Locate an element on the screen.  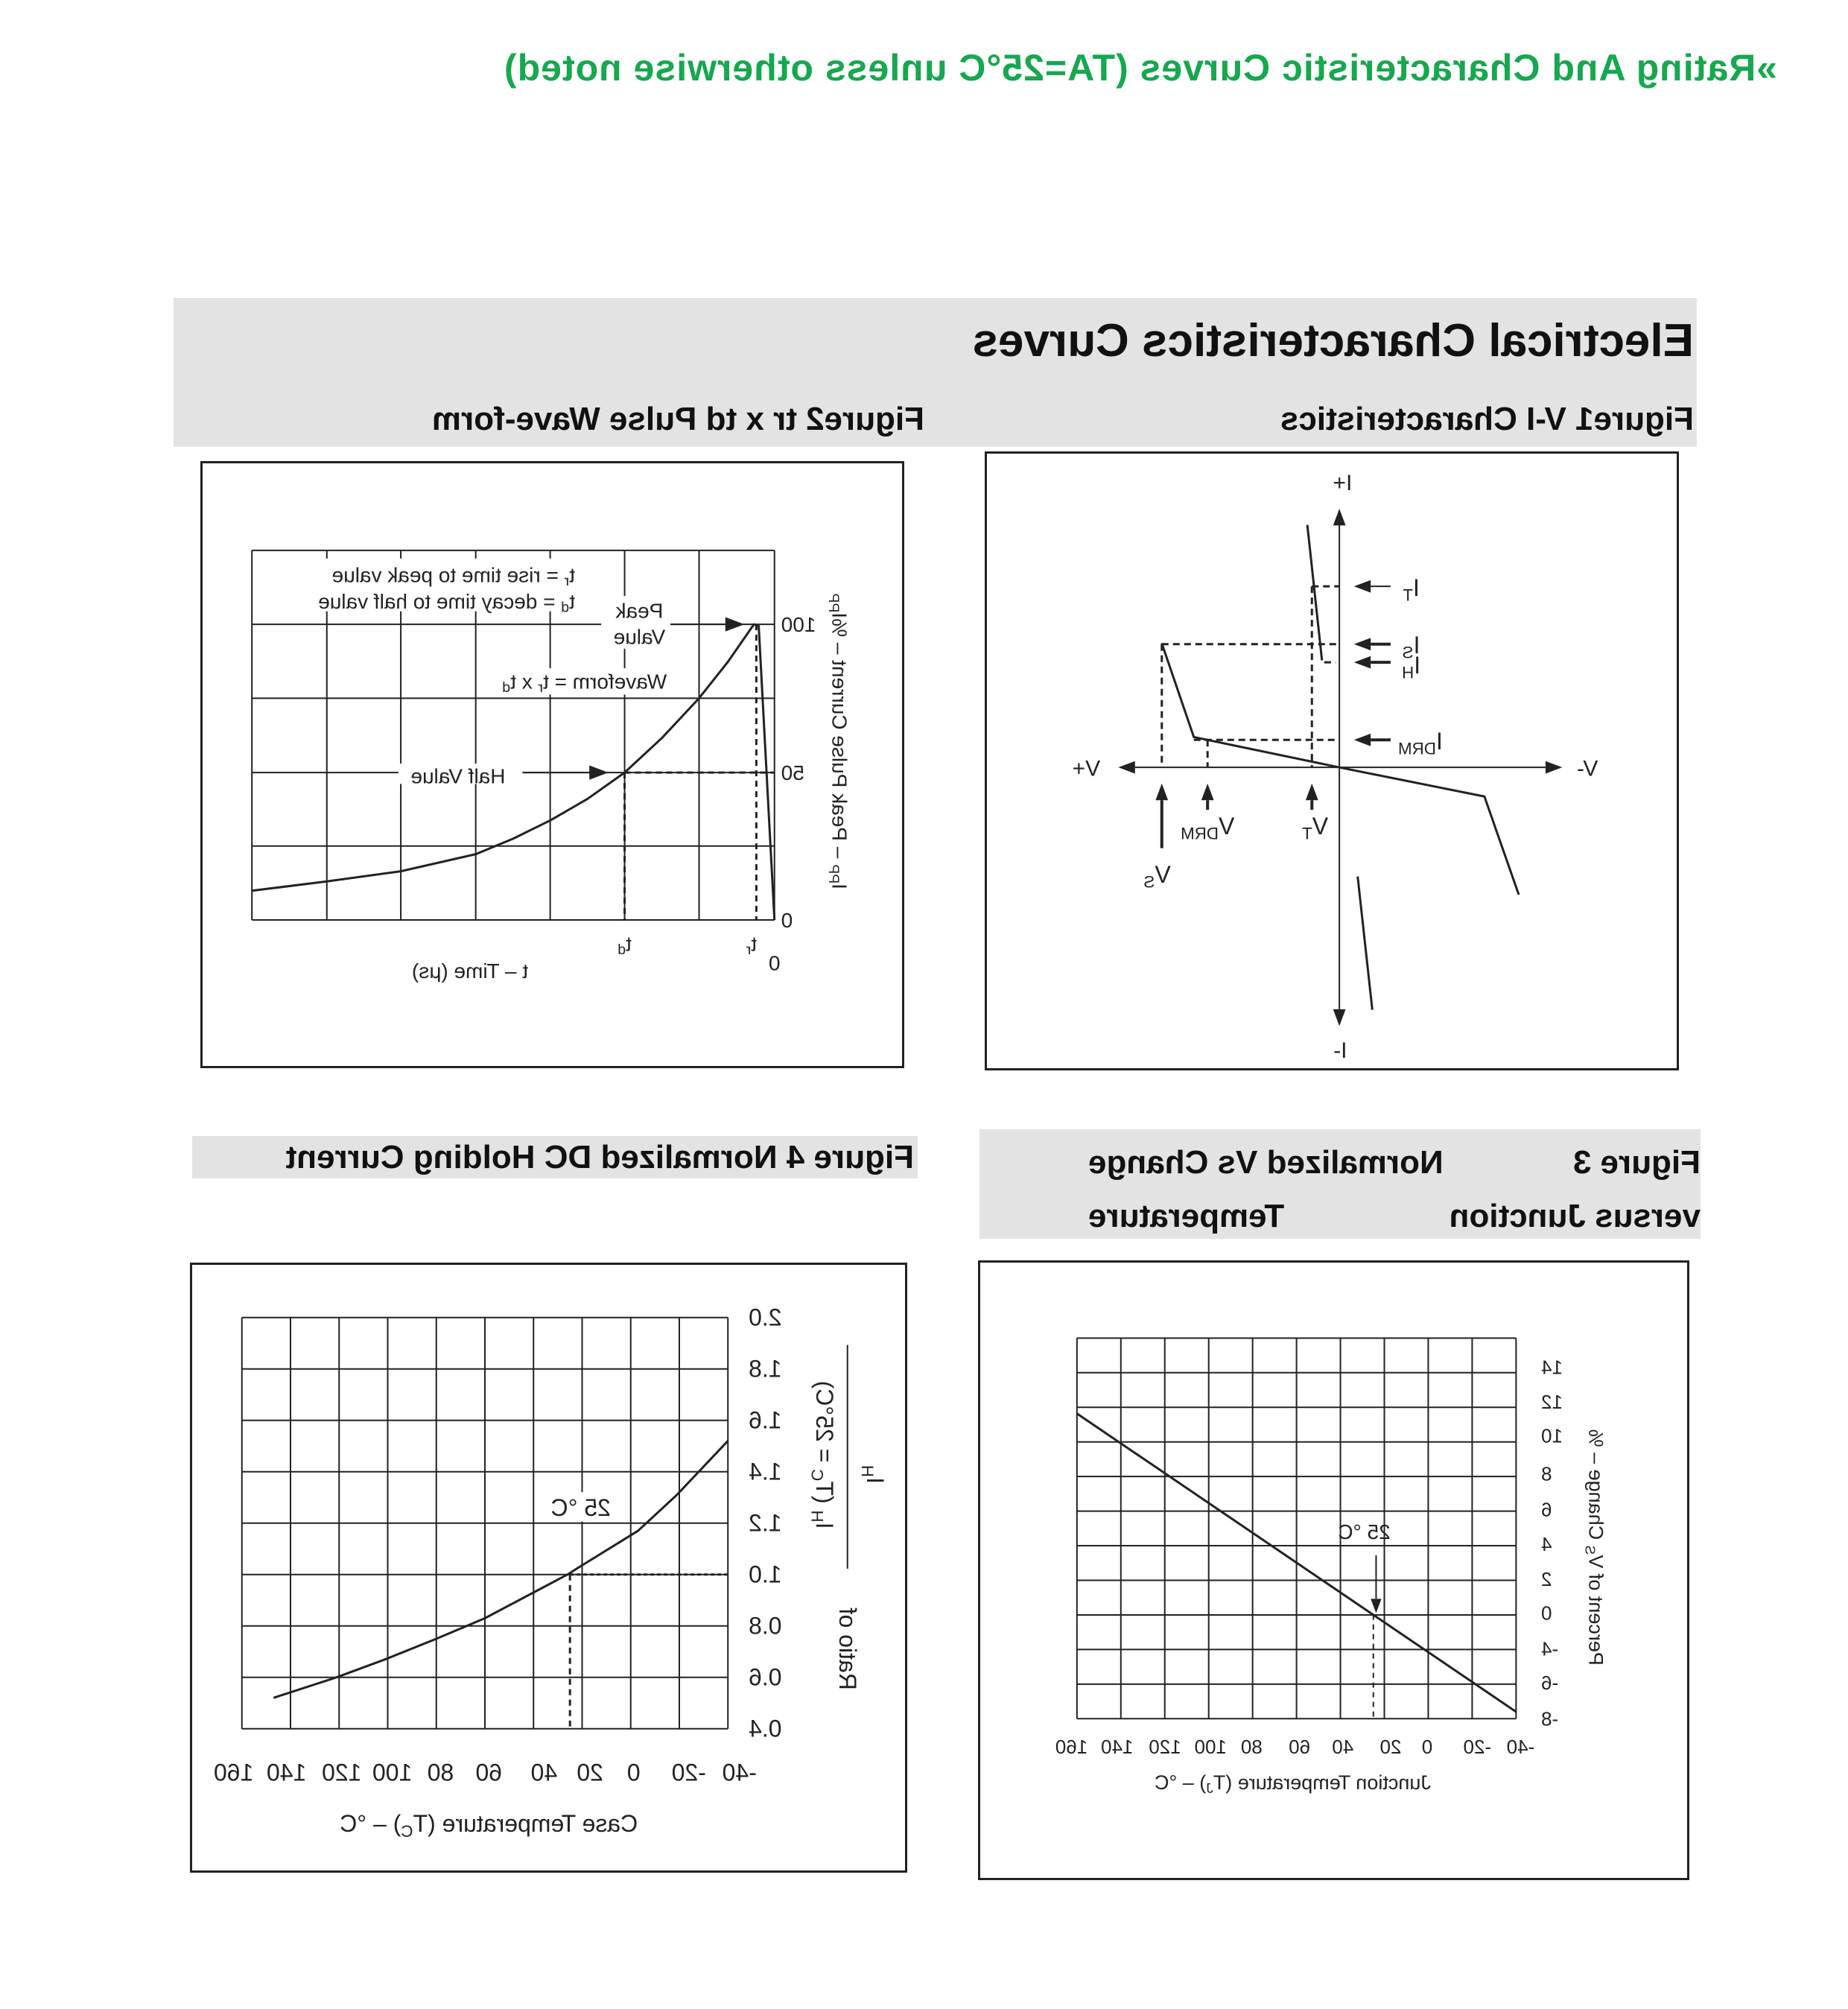
label-ih: IH is located at coordinates (1411, 667).